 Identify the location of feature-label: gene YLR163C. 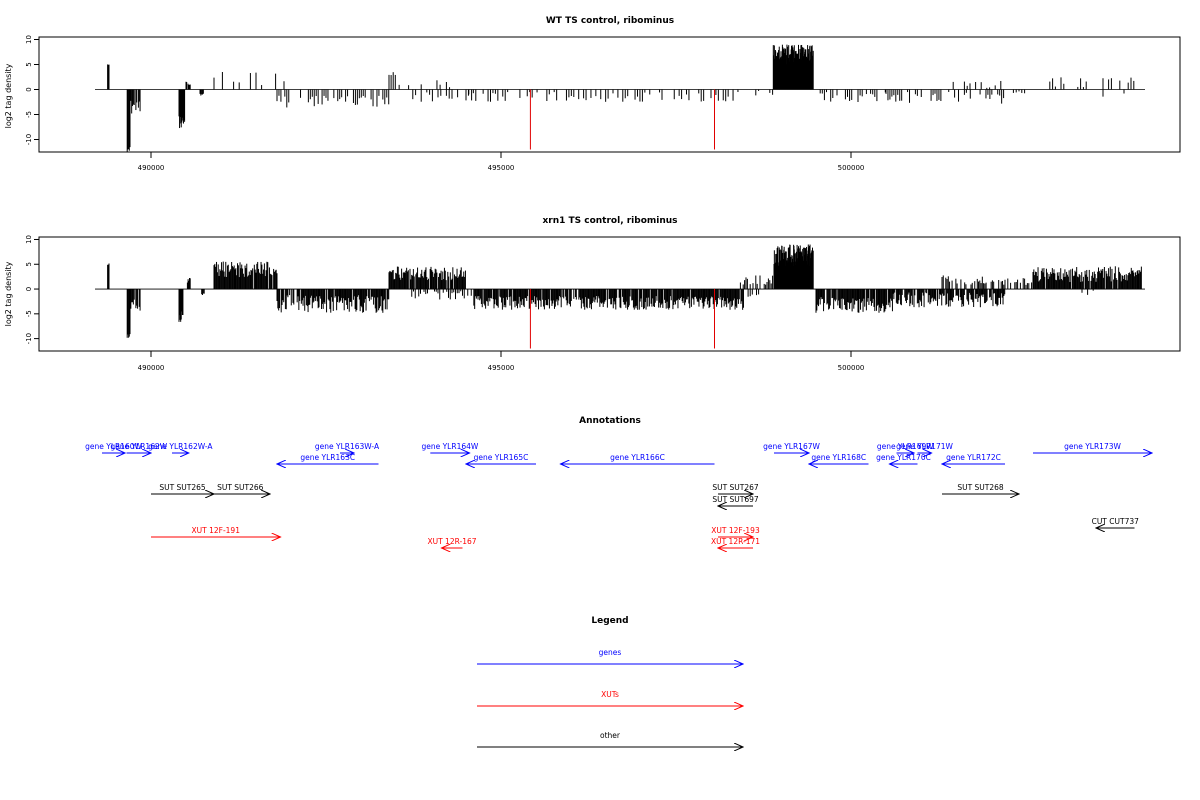
(327, 457).